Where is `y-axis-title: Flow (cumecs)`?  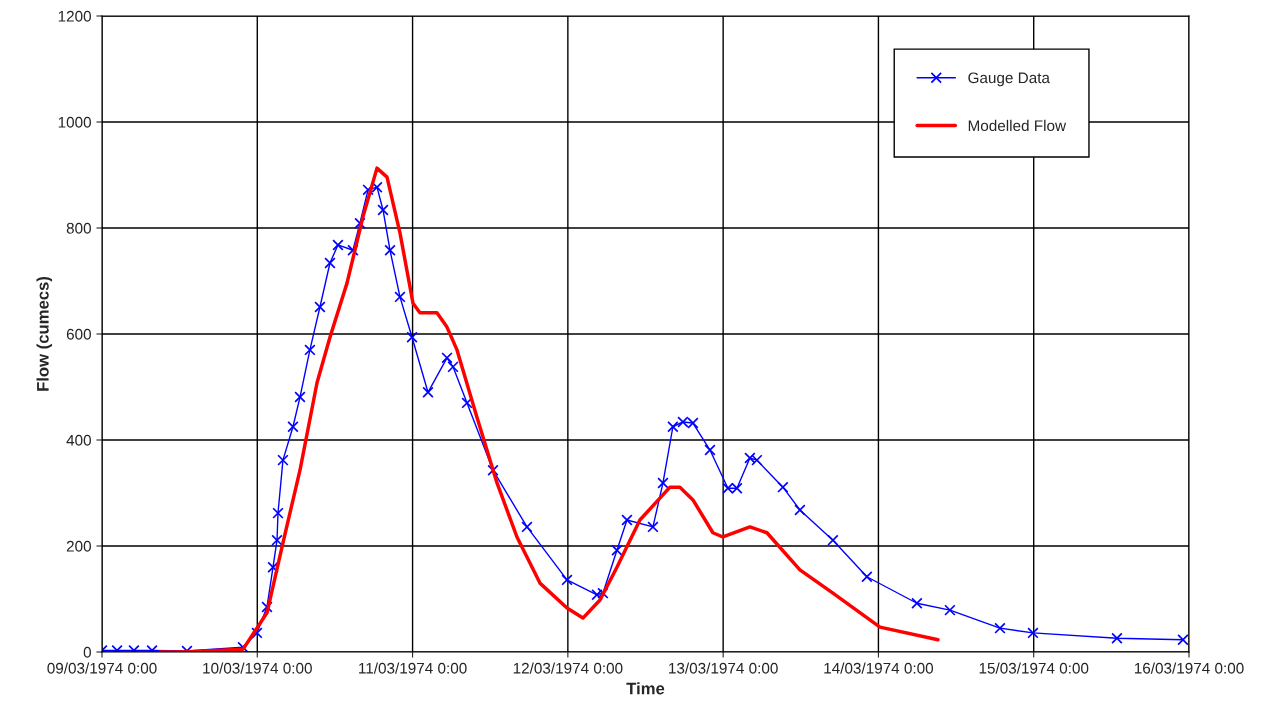
y-axis-title: Flow (cumecs) is located at coordinates (44, 333).